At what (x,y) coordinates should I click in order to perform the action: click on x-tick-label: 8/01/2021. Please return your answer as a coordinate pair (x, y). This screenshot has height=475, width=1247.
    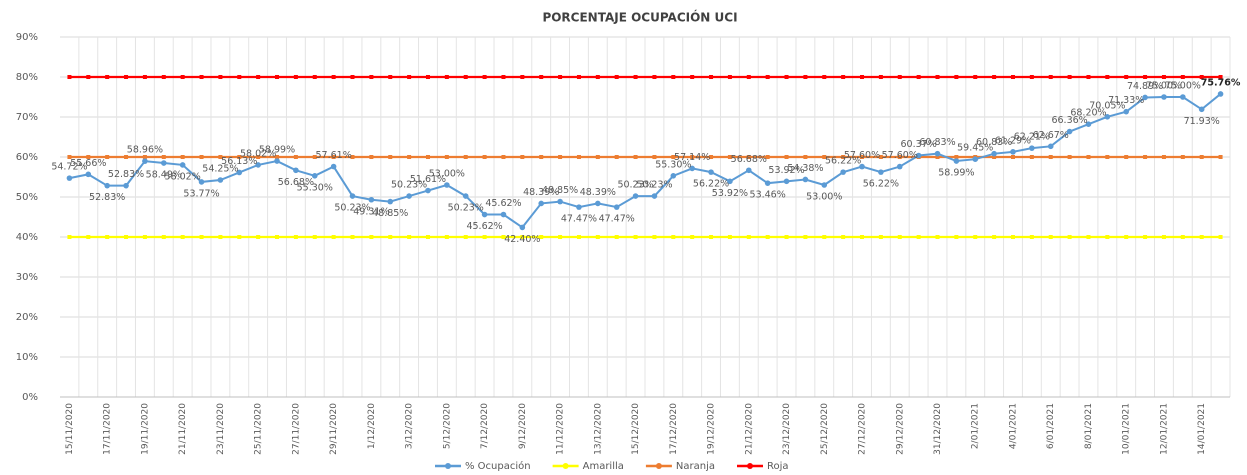
    Looking at the image, I should click on (1089, 426).